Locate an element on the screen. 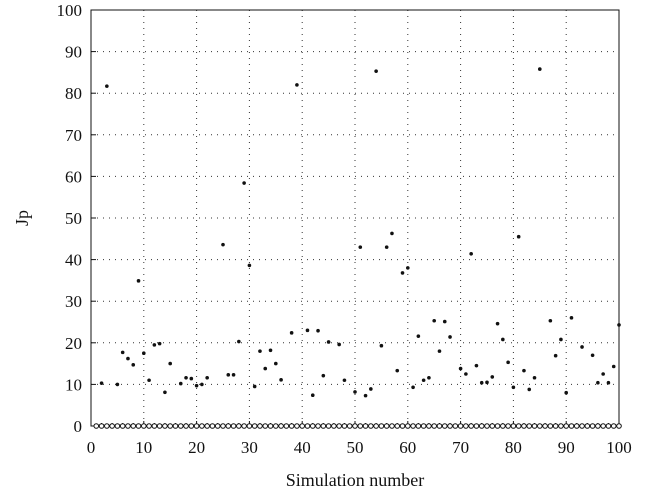 This screenshot has height=499, width=657. y-tick-label: 80 is located at coordinates (73, 93).